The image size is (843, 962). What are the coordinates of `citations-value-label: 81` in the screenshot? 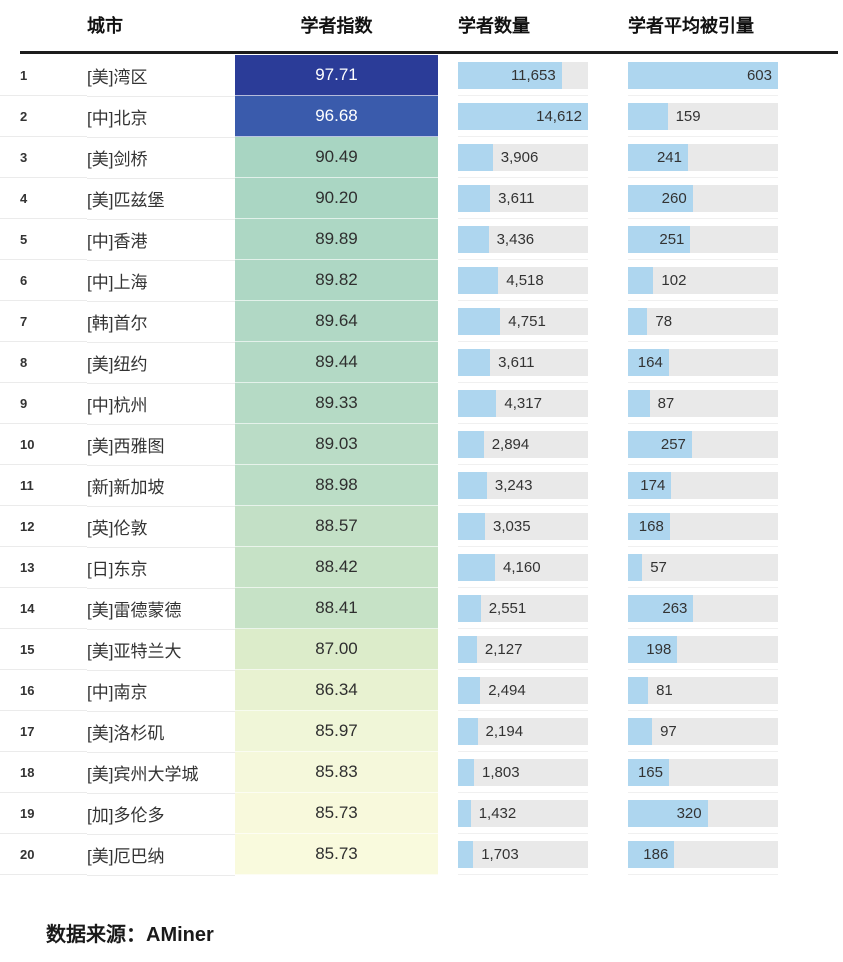 It's located at (664, 690).